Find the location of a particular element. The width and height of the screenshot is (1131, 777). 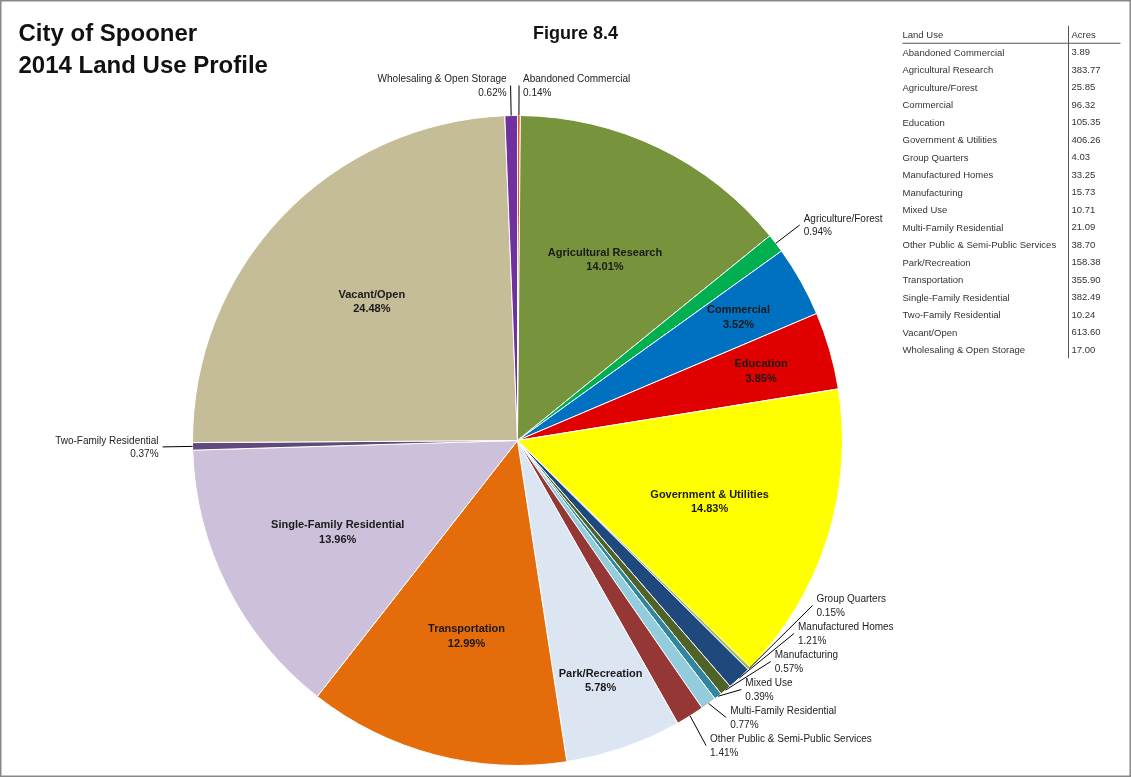

text: 3.89 is located at coordinates (1080, 51).